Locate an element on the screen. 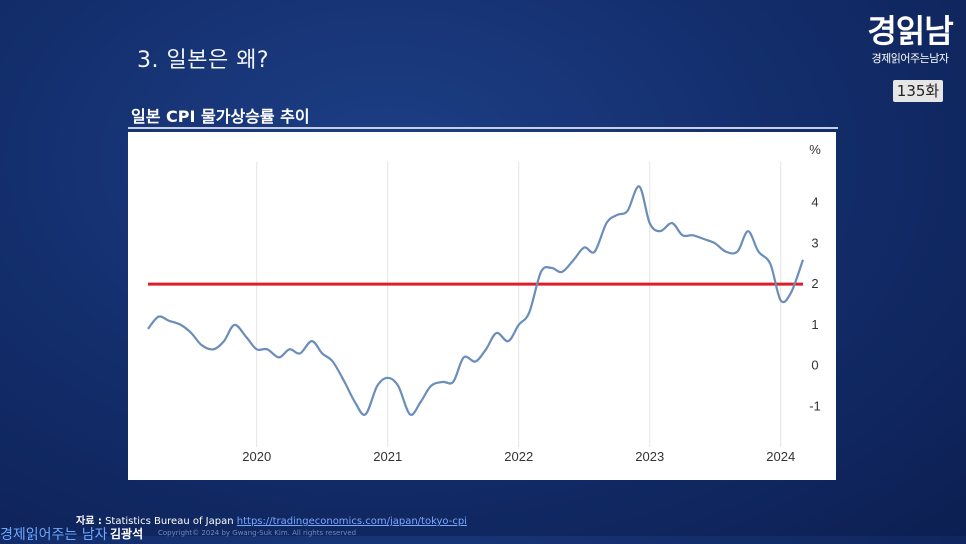  source-label: 자료 : is located at coordinates (89, 521).